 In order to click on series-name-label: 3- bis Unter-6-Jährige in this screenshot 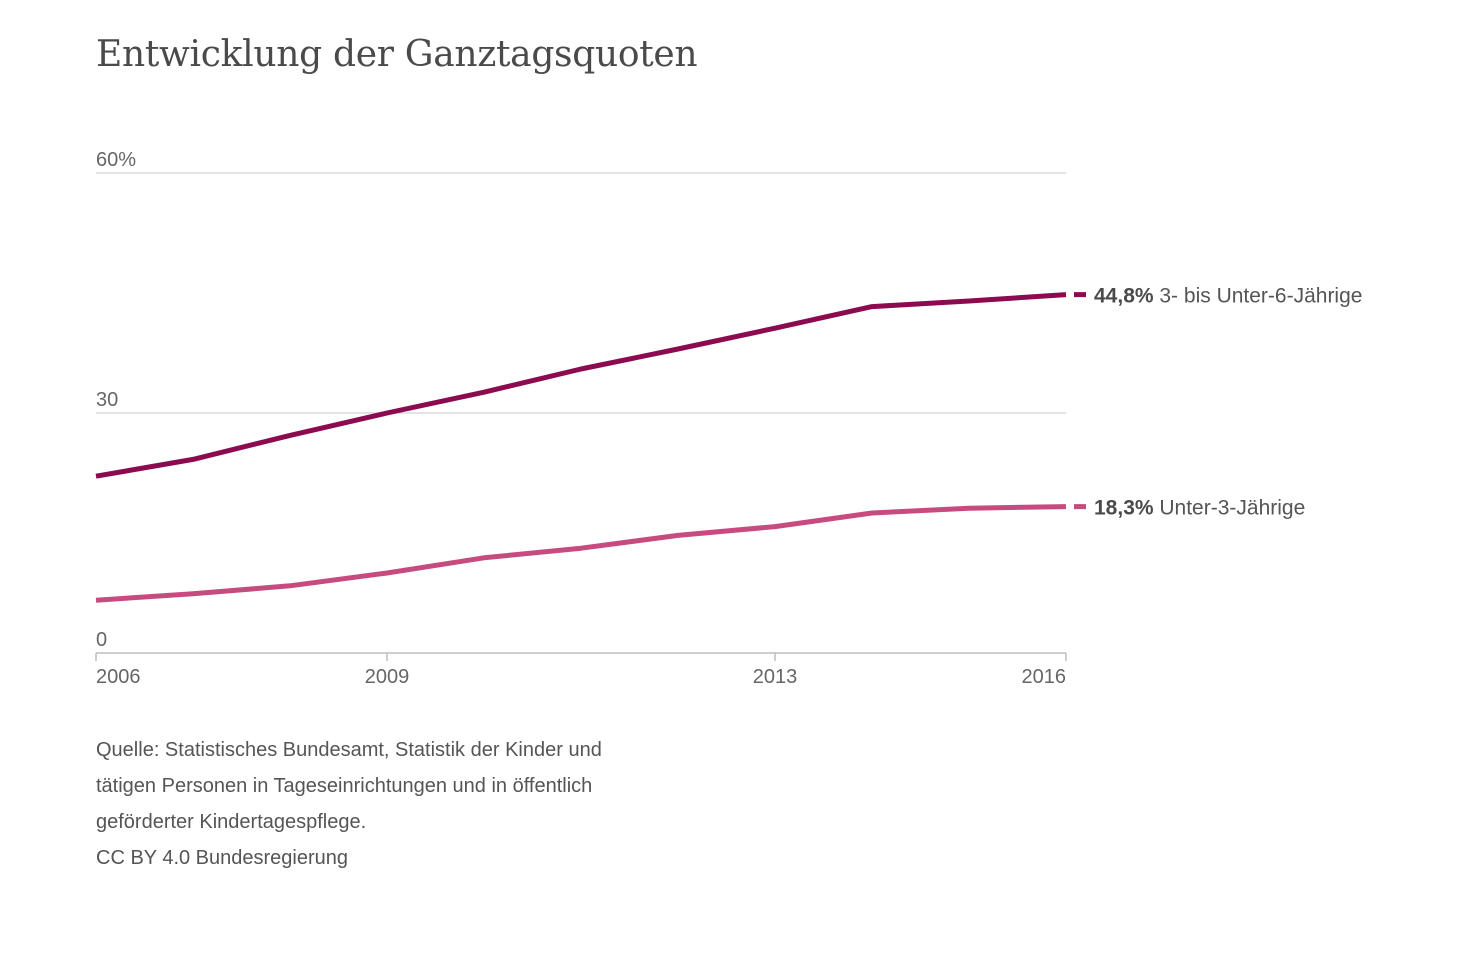, I will do `click(1258, 296)`.